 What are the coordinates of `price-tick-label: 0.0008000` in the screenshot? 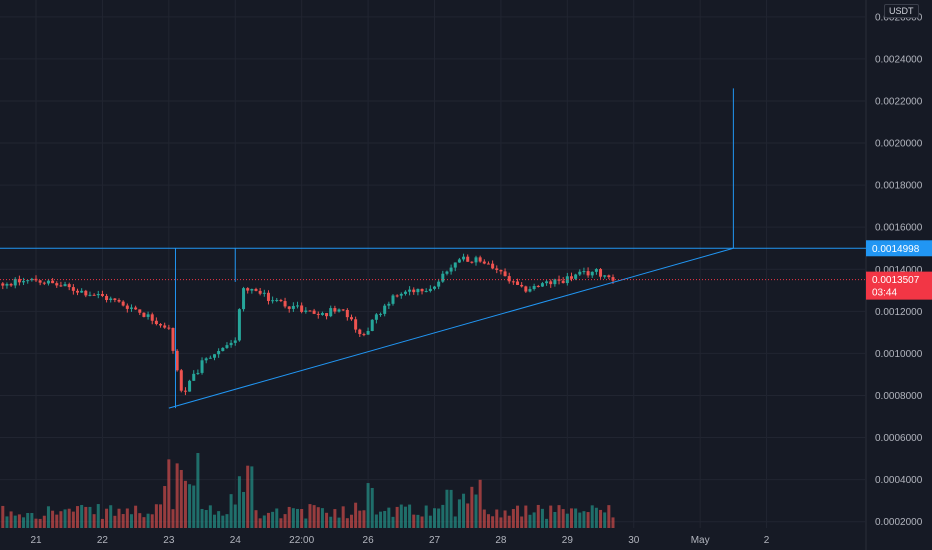 It's located at (899, 396).